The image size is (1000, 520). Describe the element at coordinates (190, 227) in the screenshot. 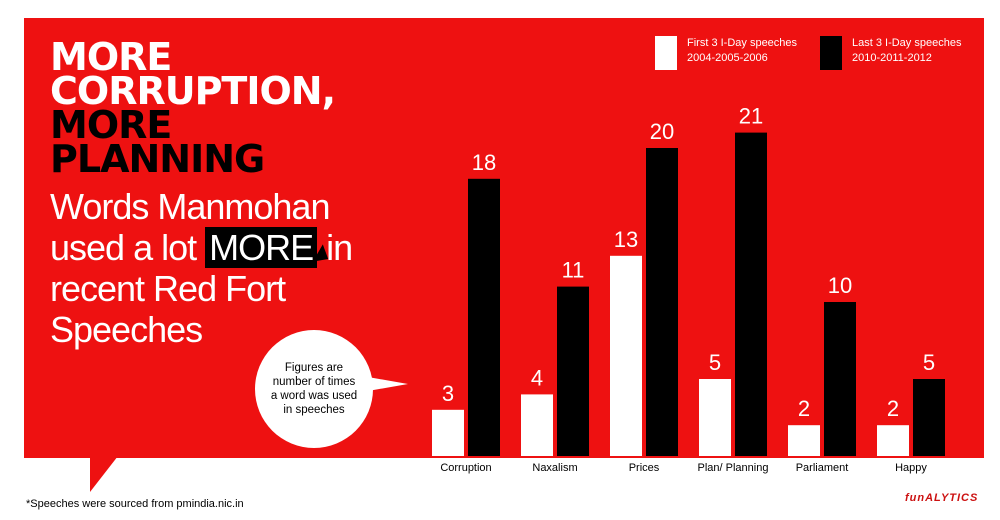

I see `subtitle-part-1: Words Manmohan used a lot` at that location.